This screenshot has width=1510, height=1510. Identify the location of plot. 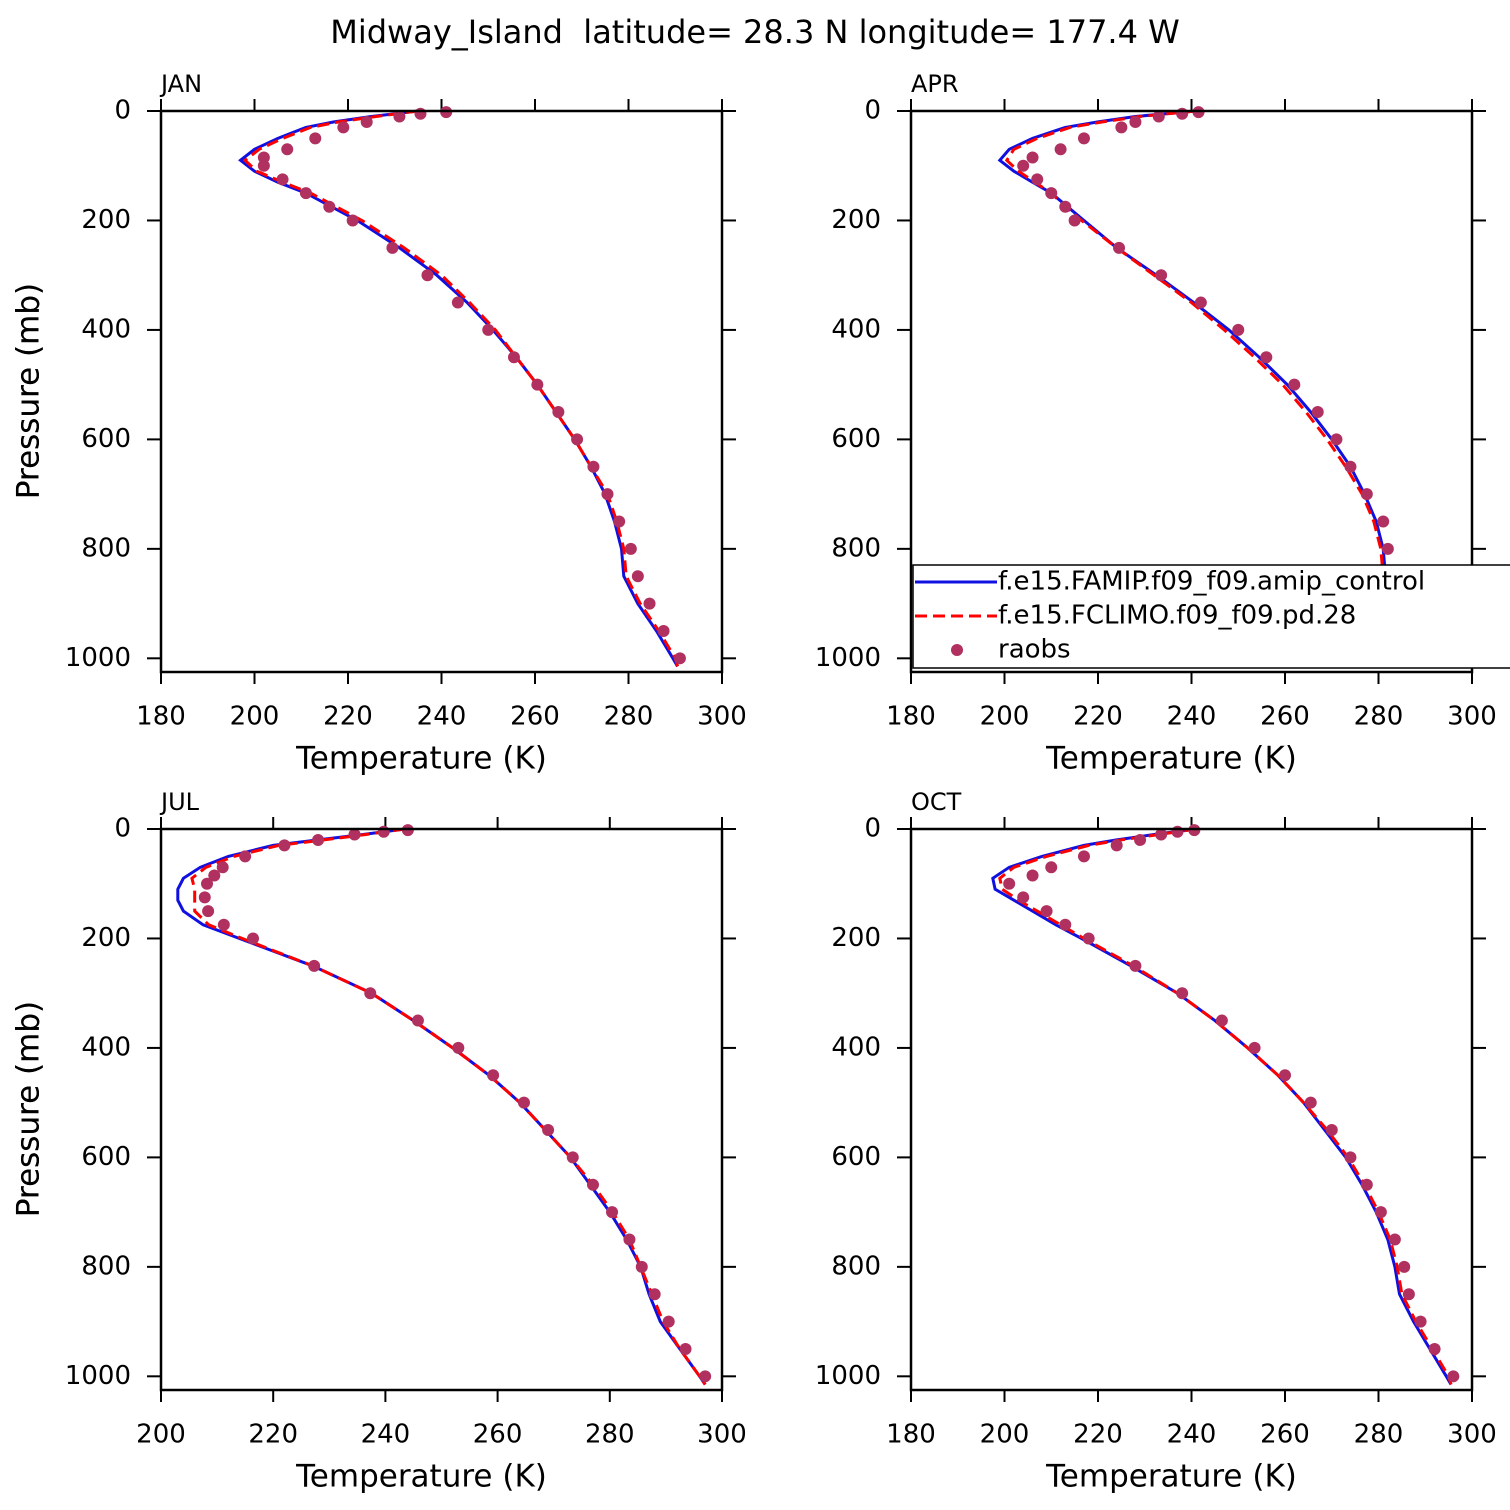
(1214, 388).